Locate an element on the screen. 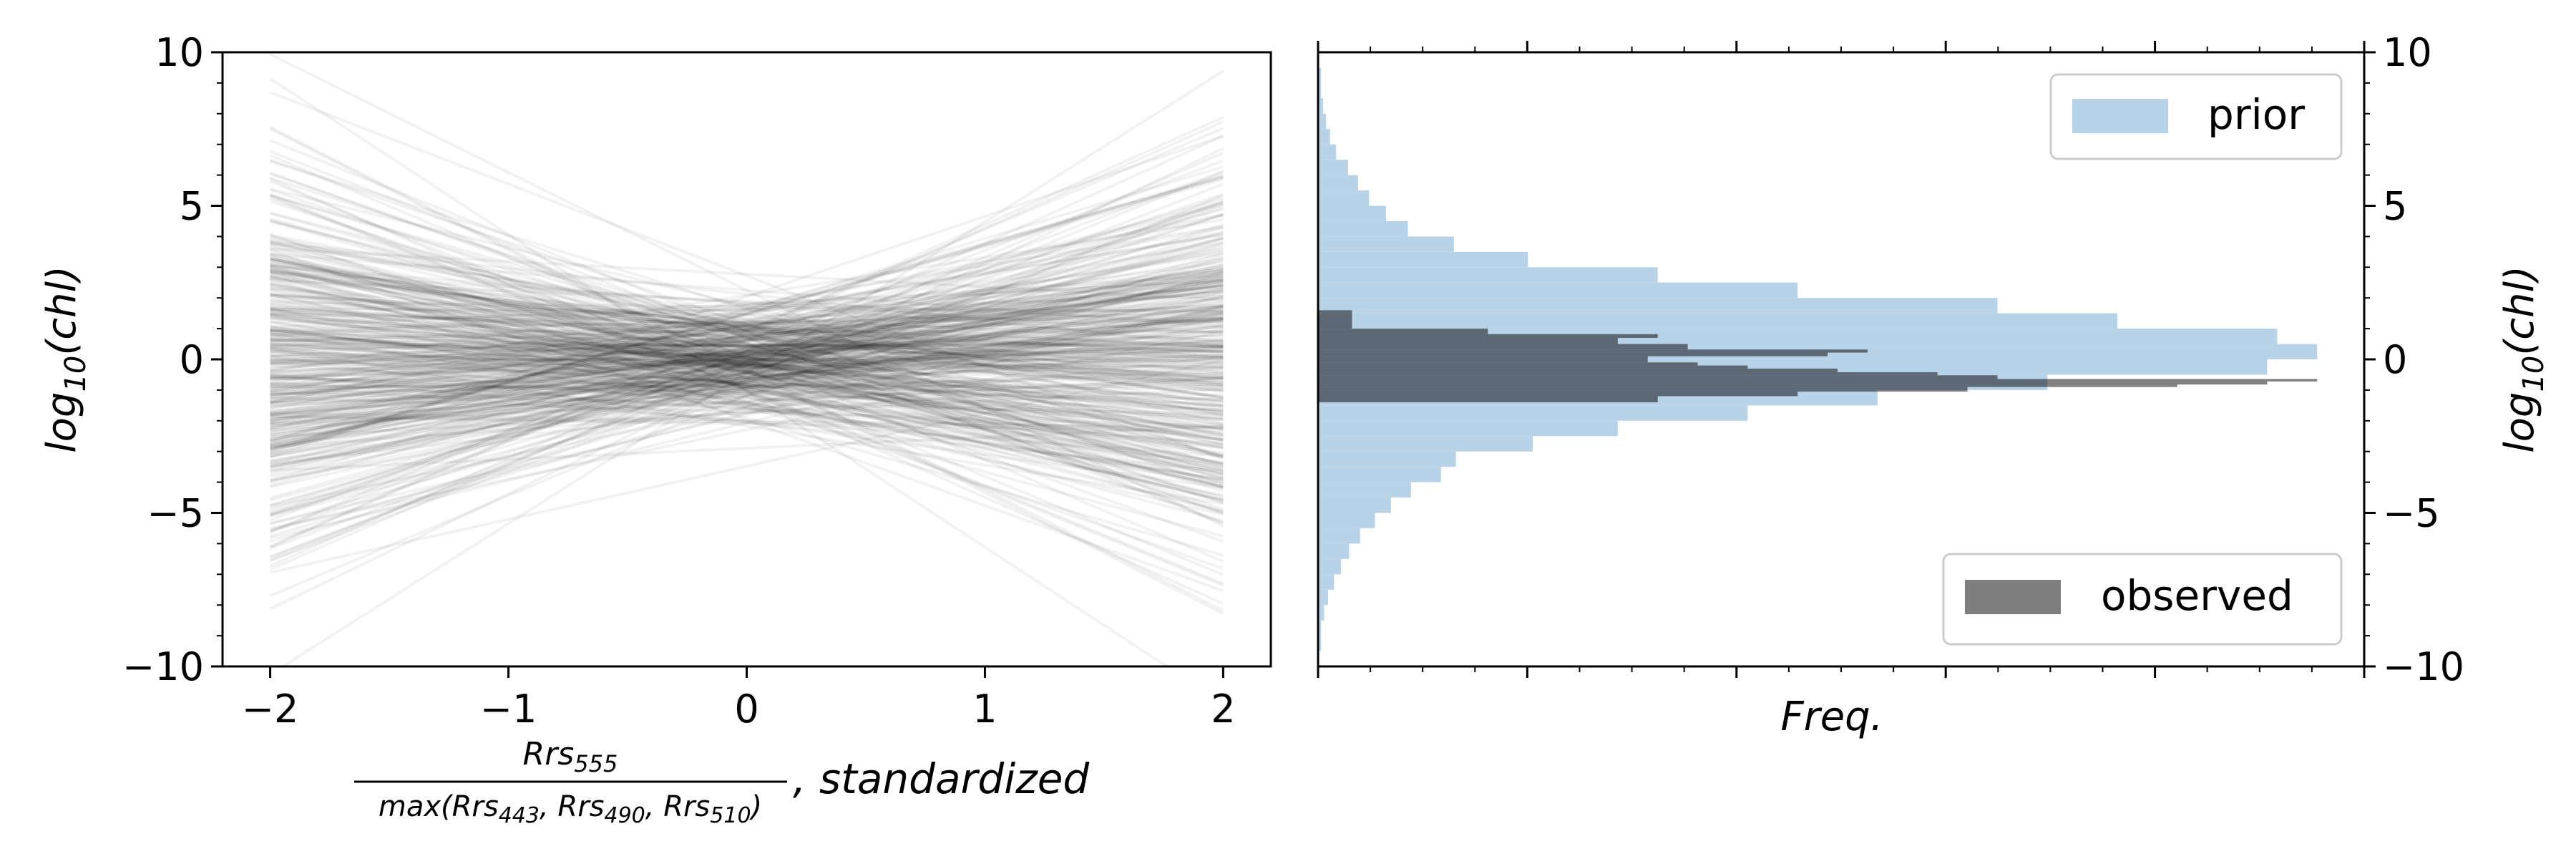  x-label-suffix: , standardized is located at coordinates (941, 778).